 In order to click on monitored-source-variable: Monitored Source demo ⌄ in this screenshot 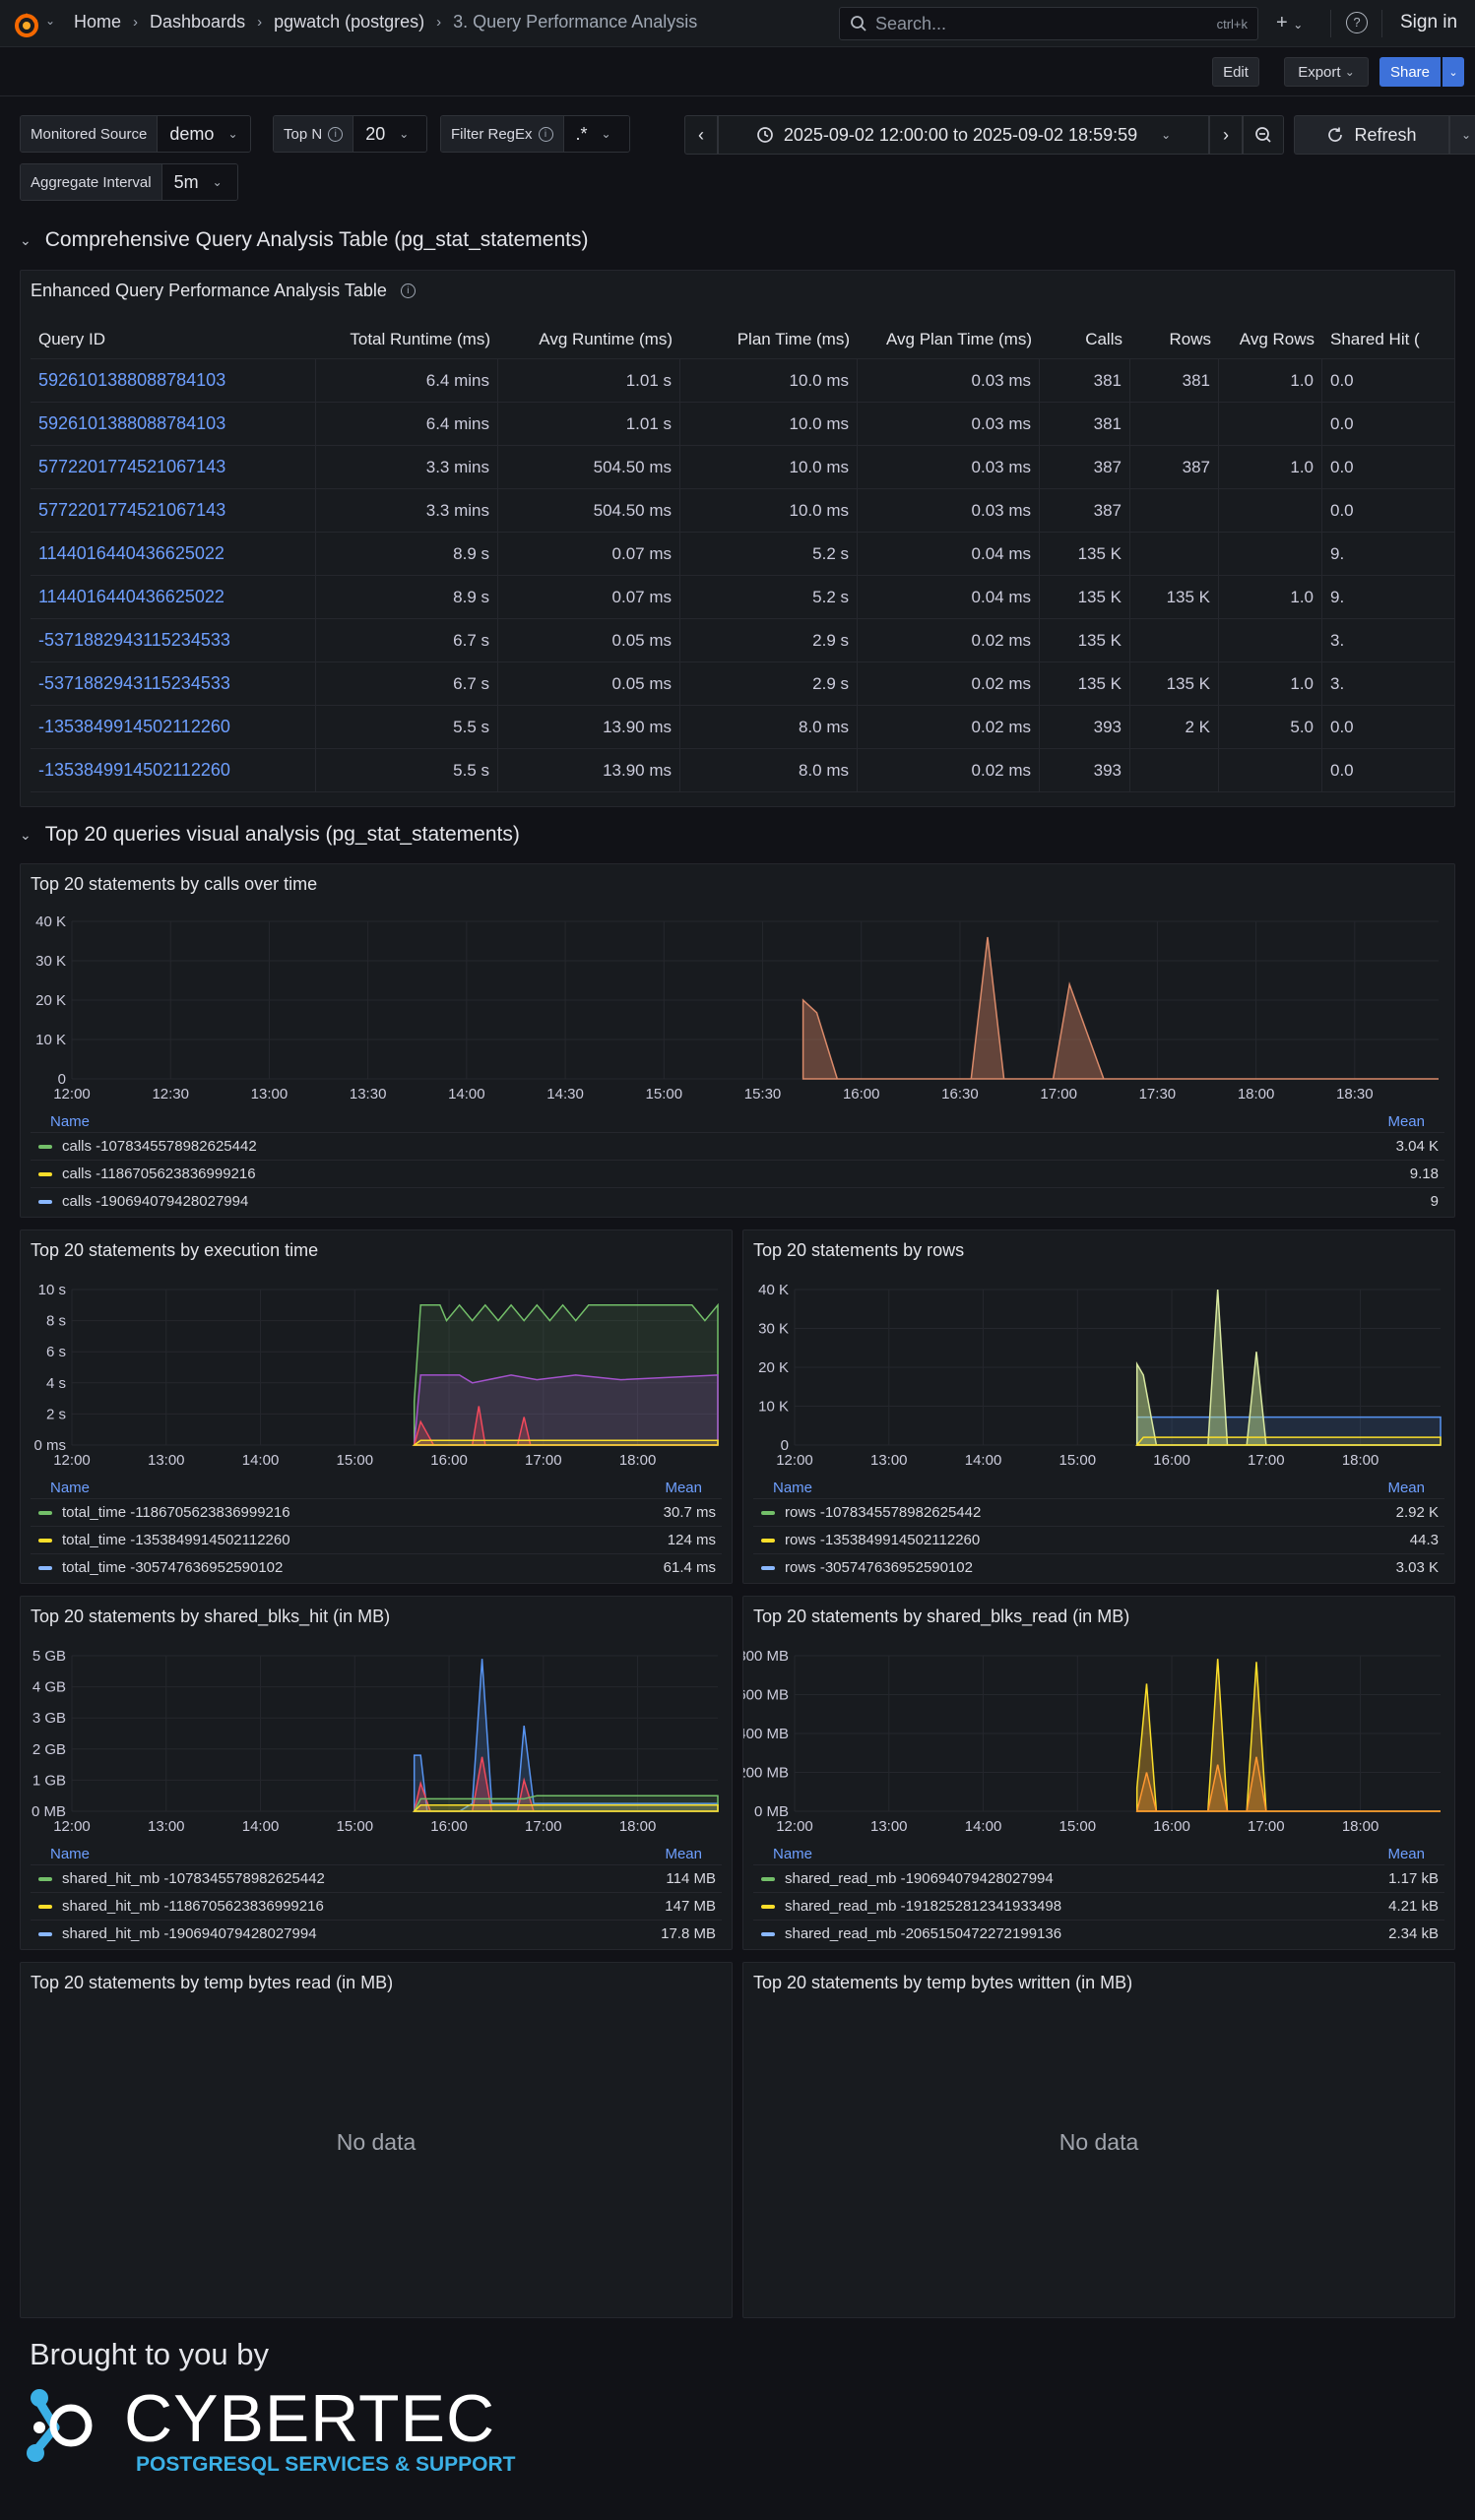, I will do `click(136, 134)`.